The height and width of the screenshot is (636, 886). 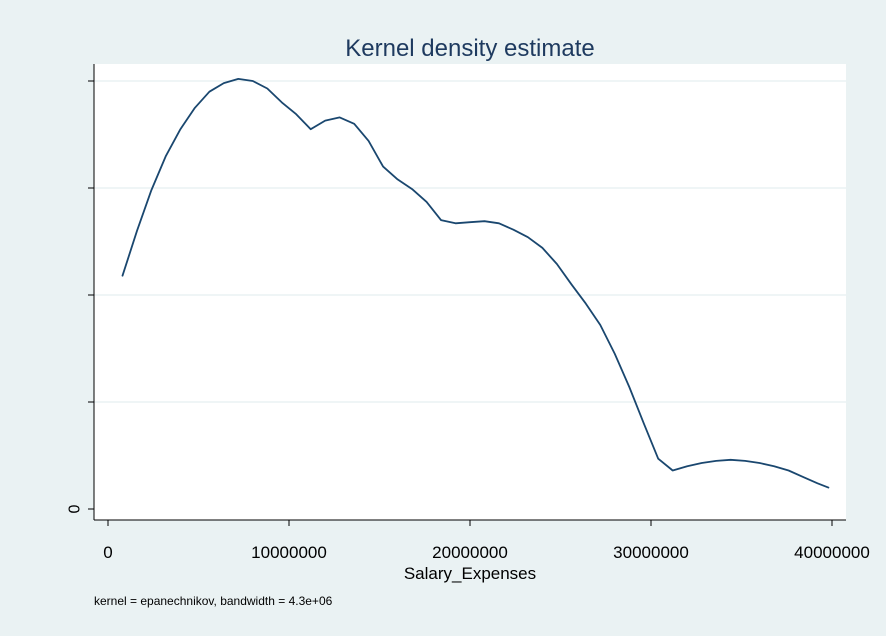 What do you see at coordinates (470, 573) in the screenshot?
I see `x-axis-label: Salary_Expenses` at bounding box center [470, 573].